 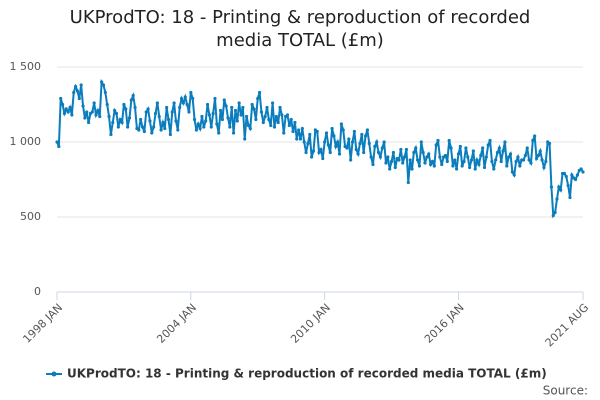 I want to click on y-tick-label: 1 000, so click(x=26, y=141).